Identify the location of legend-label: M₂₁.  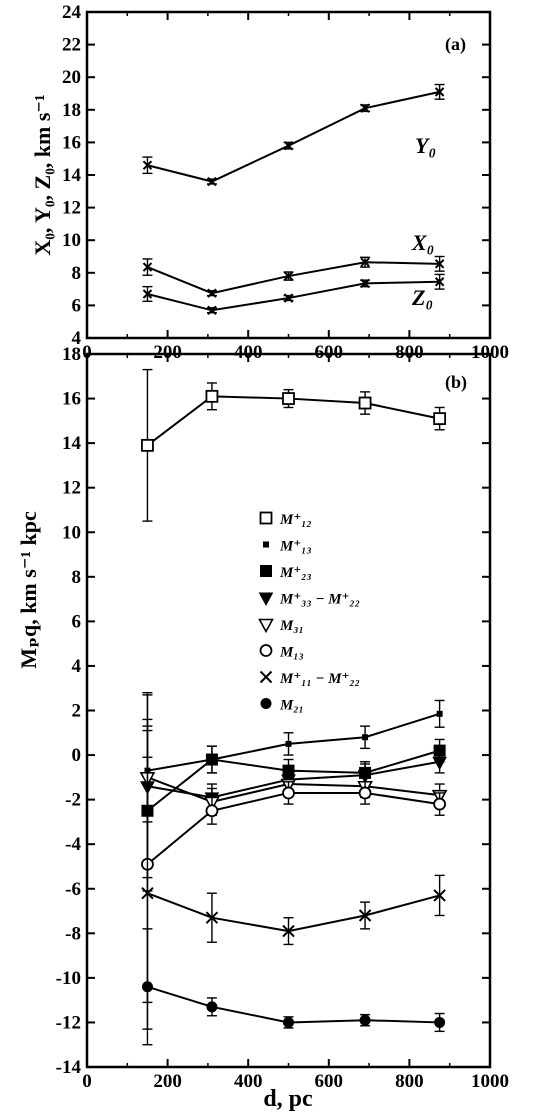
(291, 706).